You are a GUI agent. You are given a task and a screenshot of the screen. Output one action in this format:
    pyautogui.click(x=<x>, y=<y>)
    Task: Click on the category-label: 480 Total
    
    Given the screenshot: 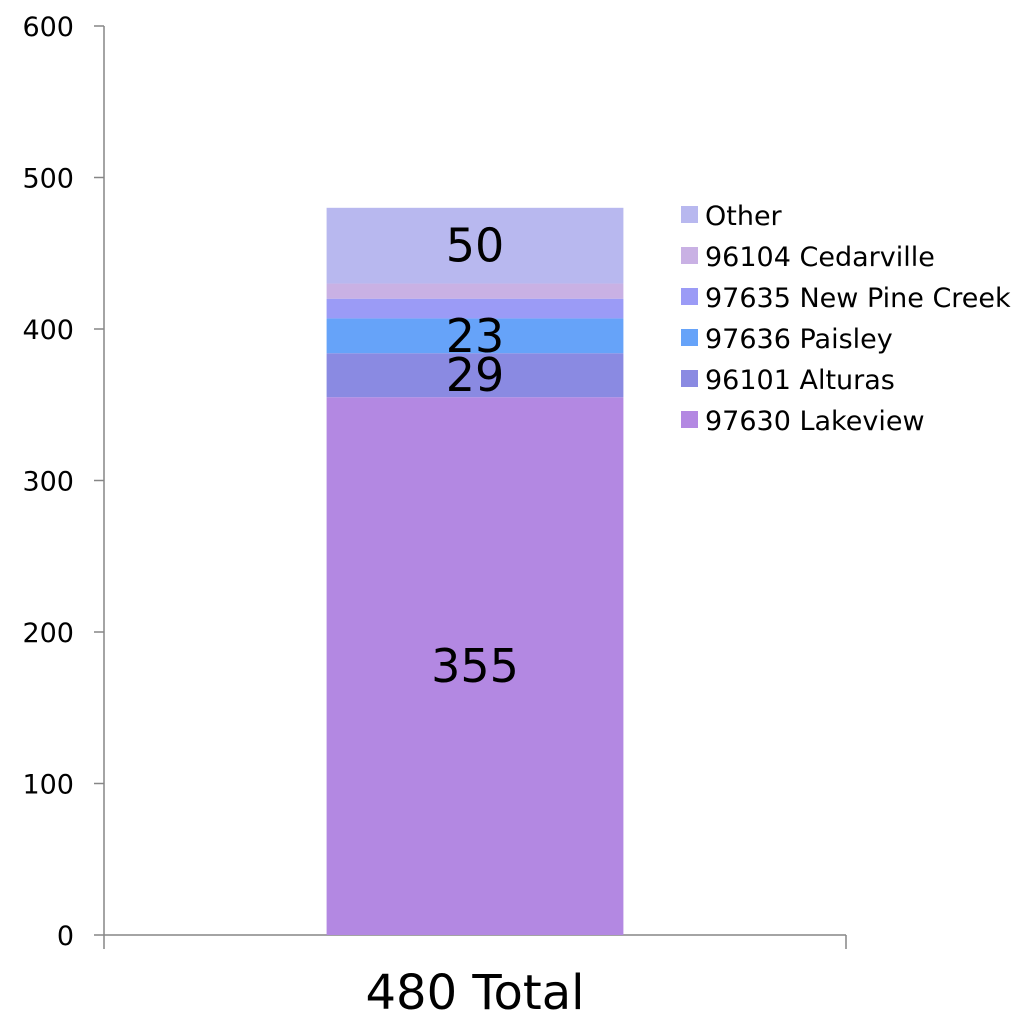 What is the action you would take?
    pyautogui.click(x=475, y=993)
    